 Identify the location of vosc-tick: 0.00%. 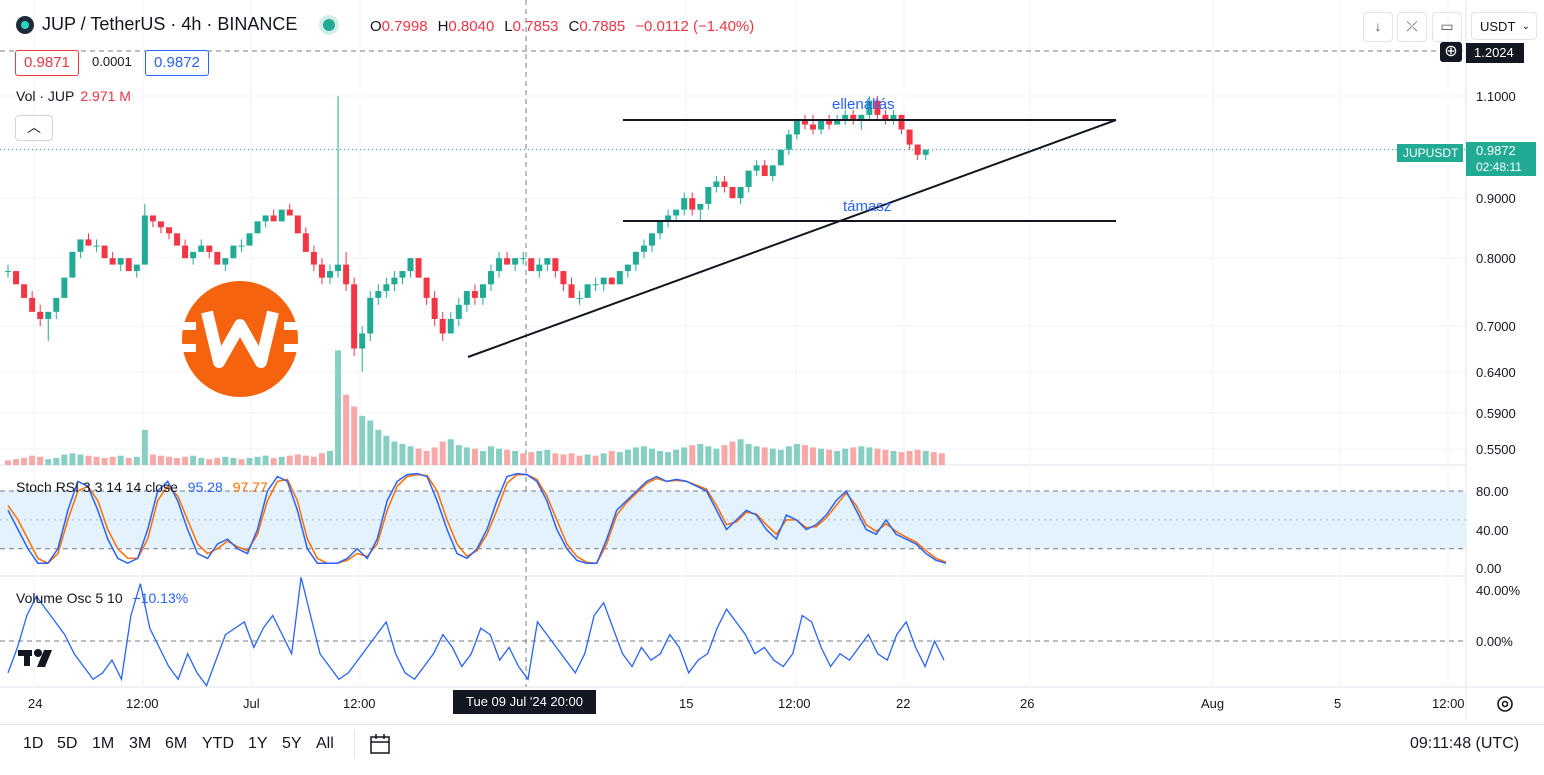
(1494, 641).